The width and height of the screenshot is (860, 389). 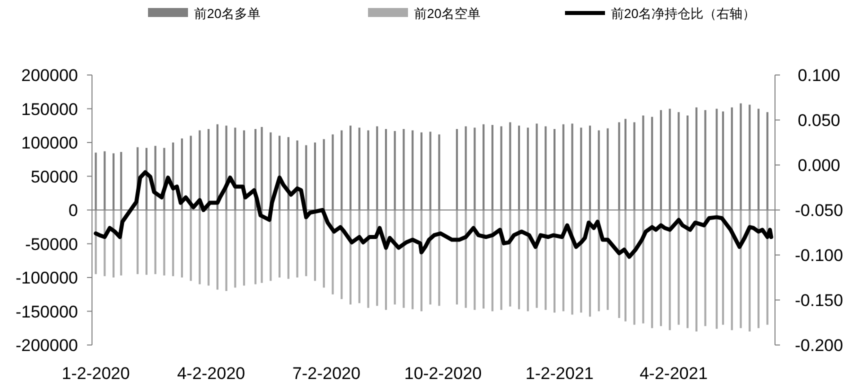 I want to click on y2-tick-label: 0.050, so click(x=819, y=120).